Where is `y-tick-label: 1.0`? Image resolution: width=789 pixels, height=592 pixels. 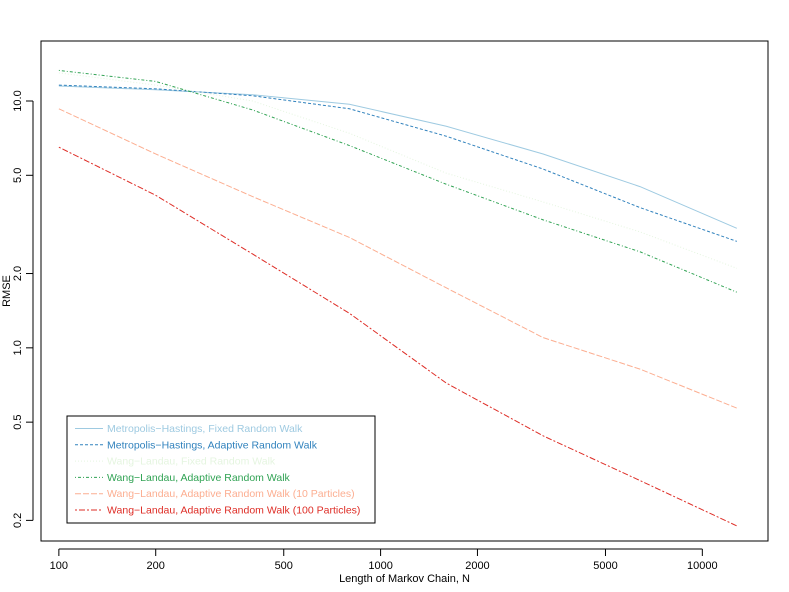
y-tick-label: 1.0 is located at coordinates (18, 347).